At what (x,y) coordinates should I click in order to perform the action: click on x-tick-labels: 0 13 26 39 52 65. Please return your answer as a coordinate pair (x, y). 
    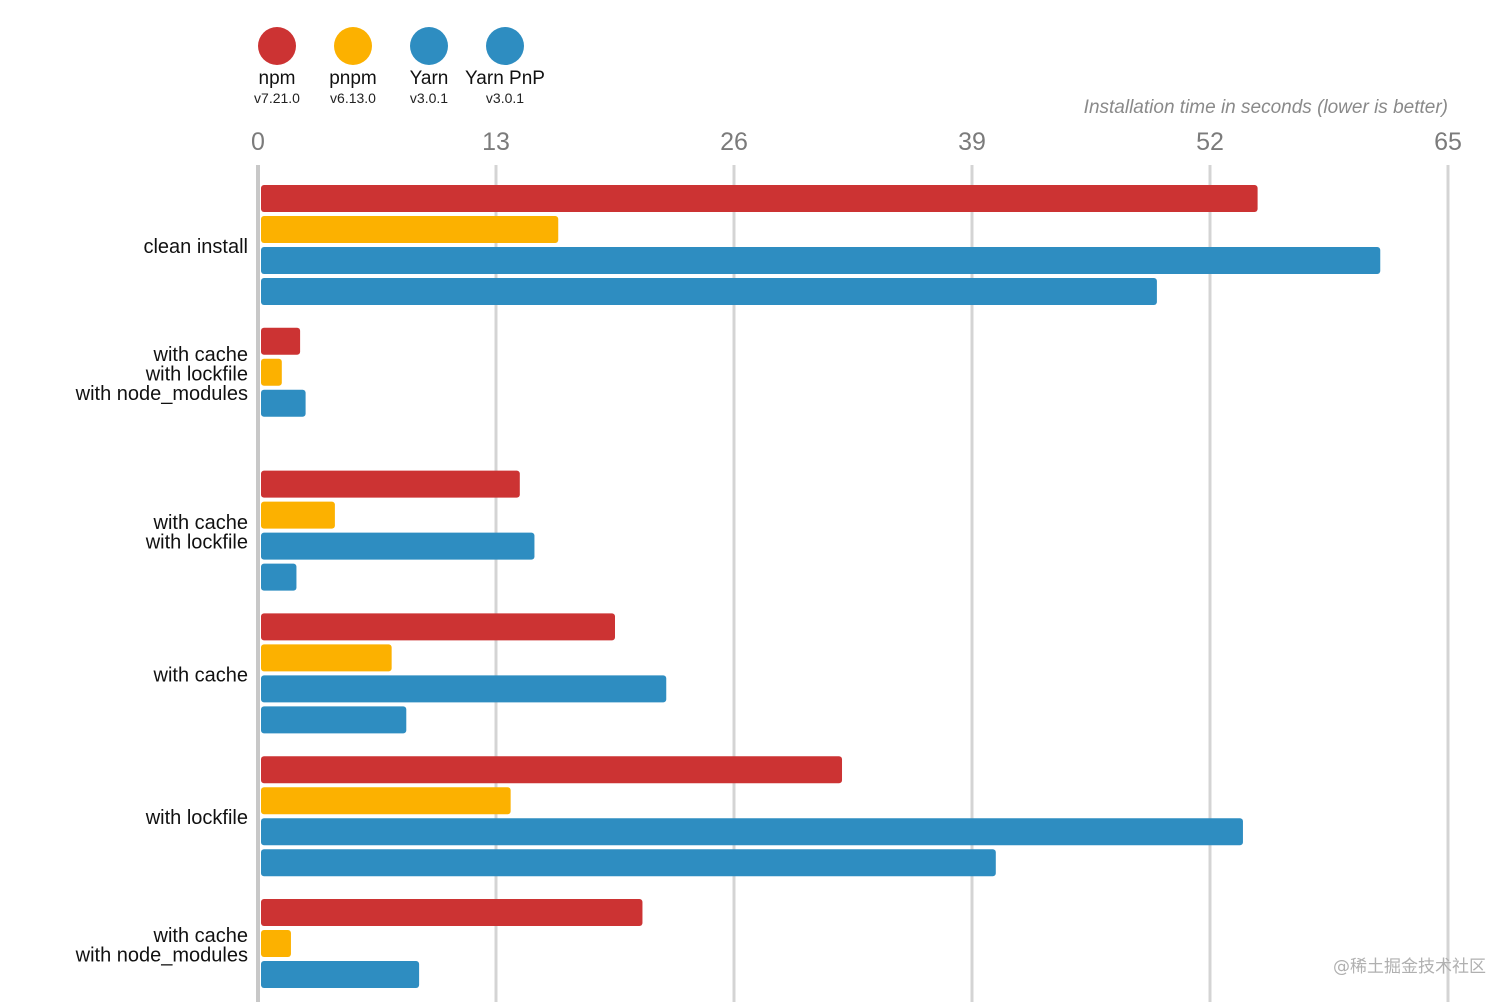
    Looking at the image, I should click on (856, 142).